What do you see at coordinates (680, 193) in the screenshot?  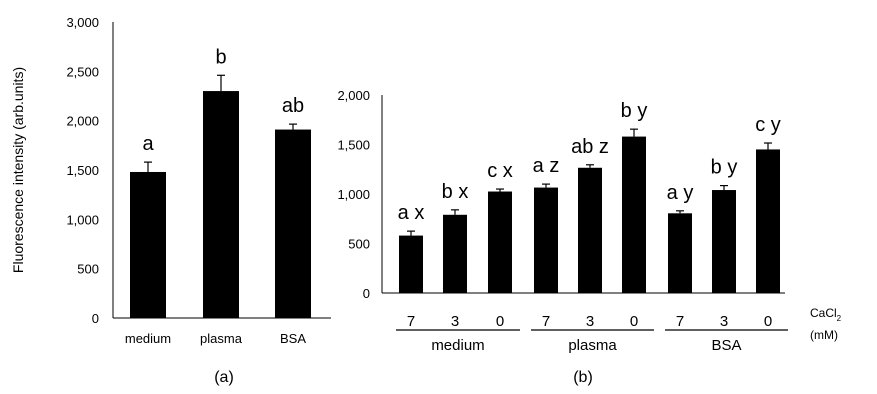 I see `significance-letters: a y` at bounding box center [680, 193].